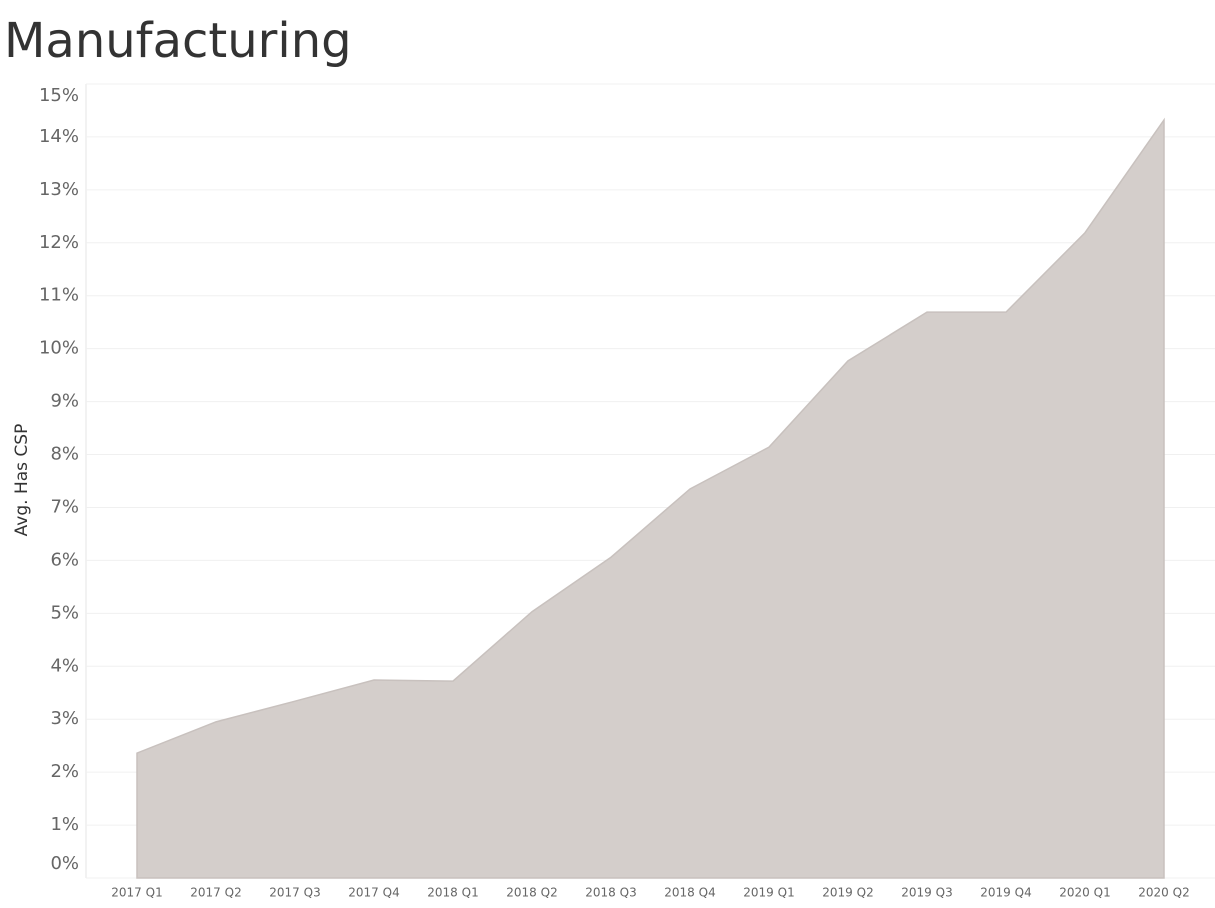 This screenshot has height=908, width=1215. What do you see at coordinates (373, 893) in the screenshot?
I see `x-tick-label: 2017 Q4` at bounding box center [373, 893].